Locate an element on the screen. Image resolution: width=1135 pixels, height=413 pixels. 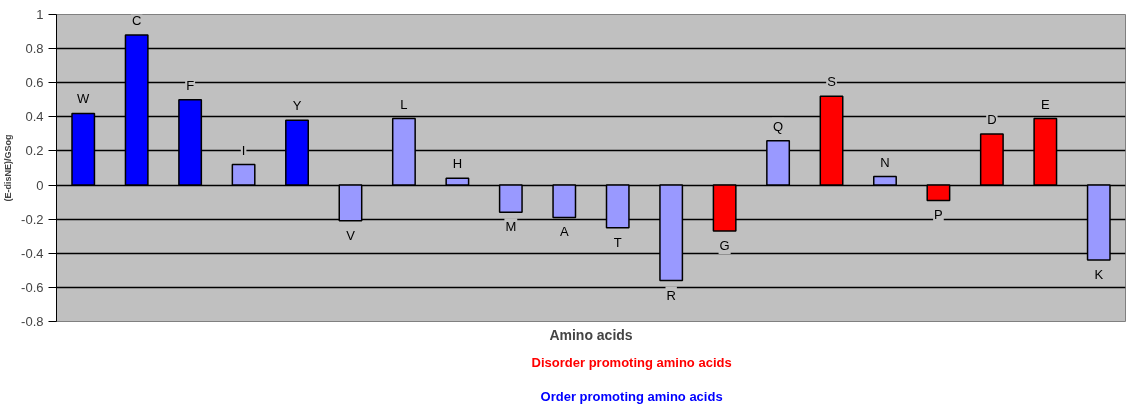
x-tick-label: M is located at coordinates (511, 227).